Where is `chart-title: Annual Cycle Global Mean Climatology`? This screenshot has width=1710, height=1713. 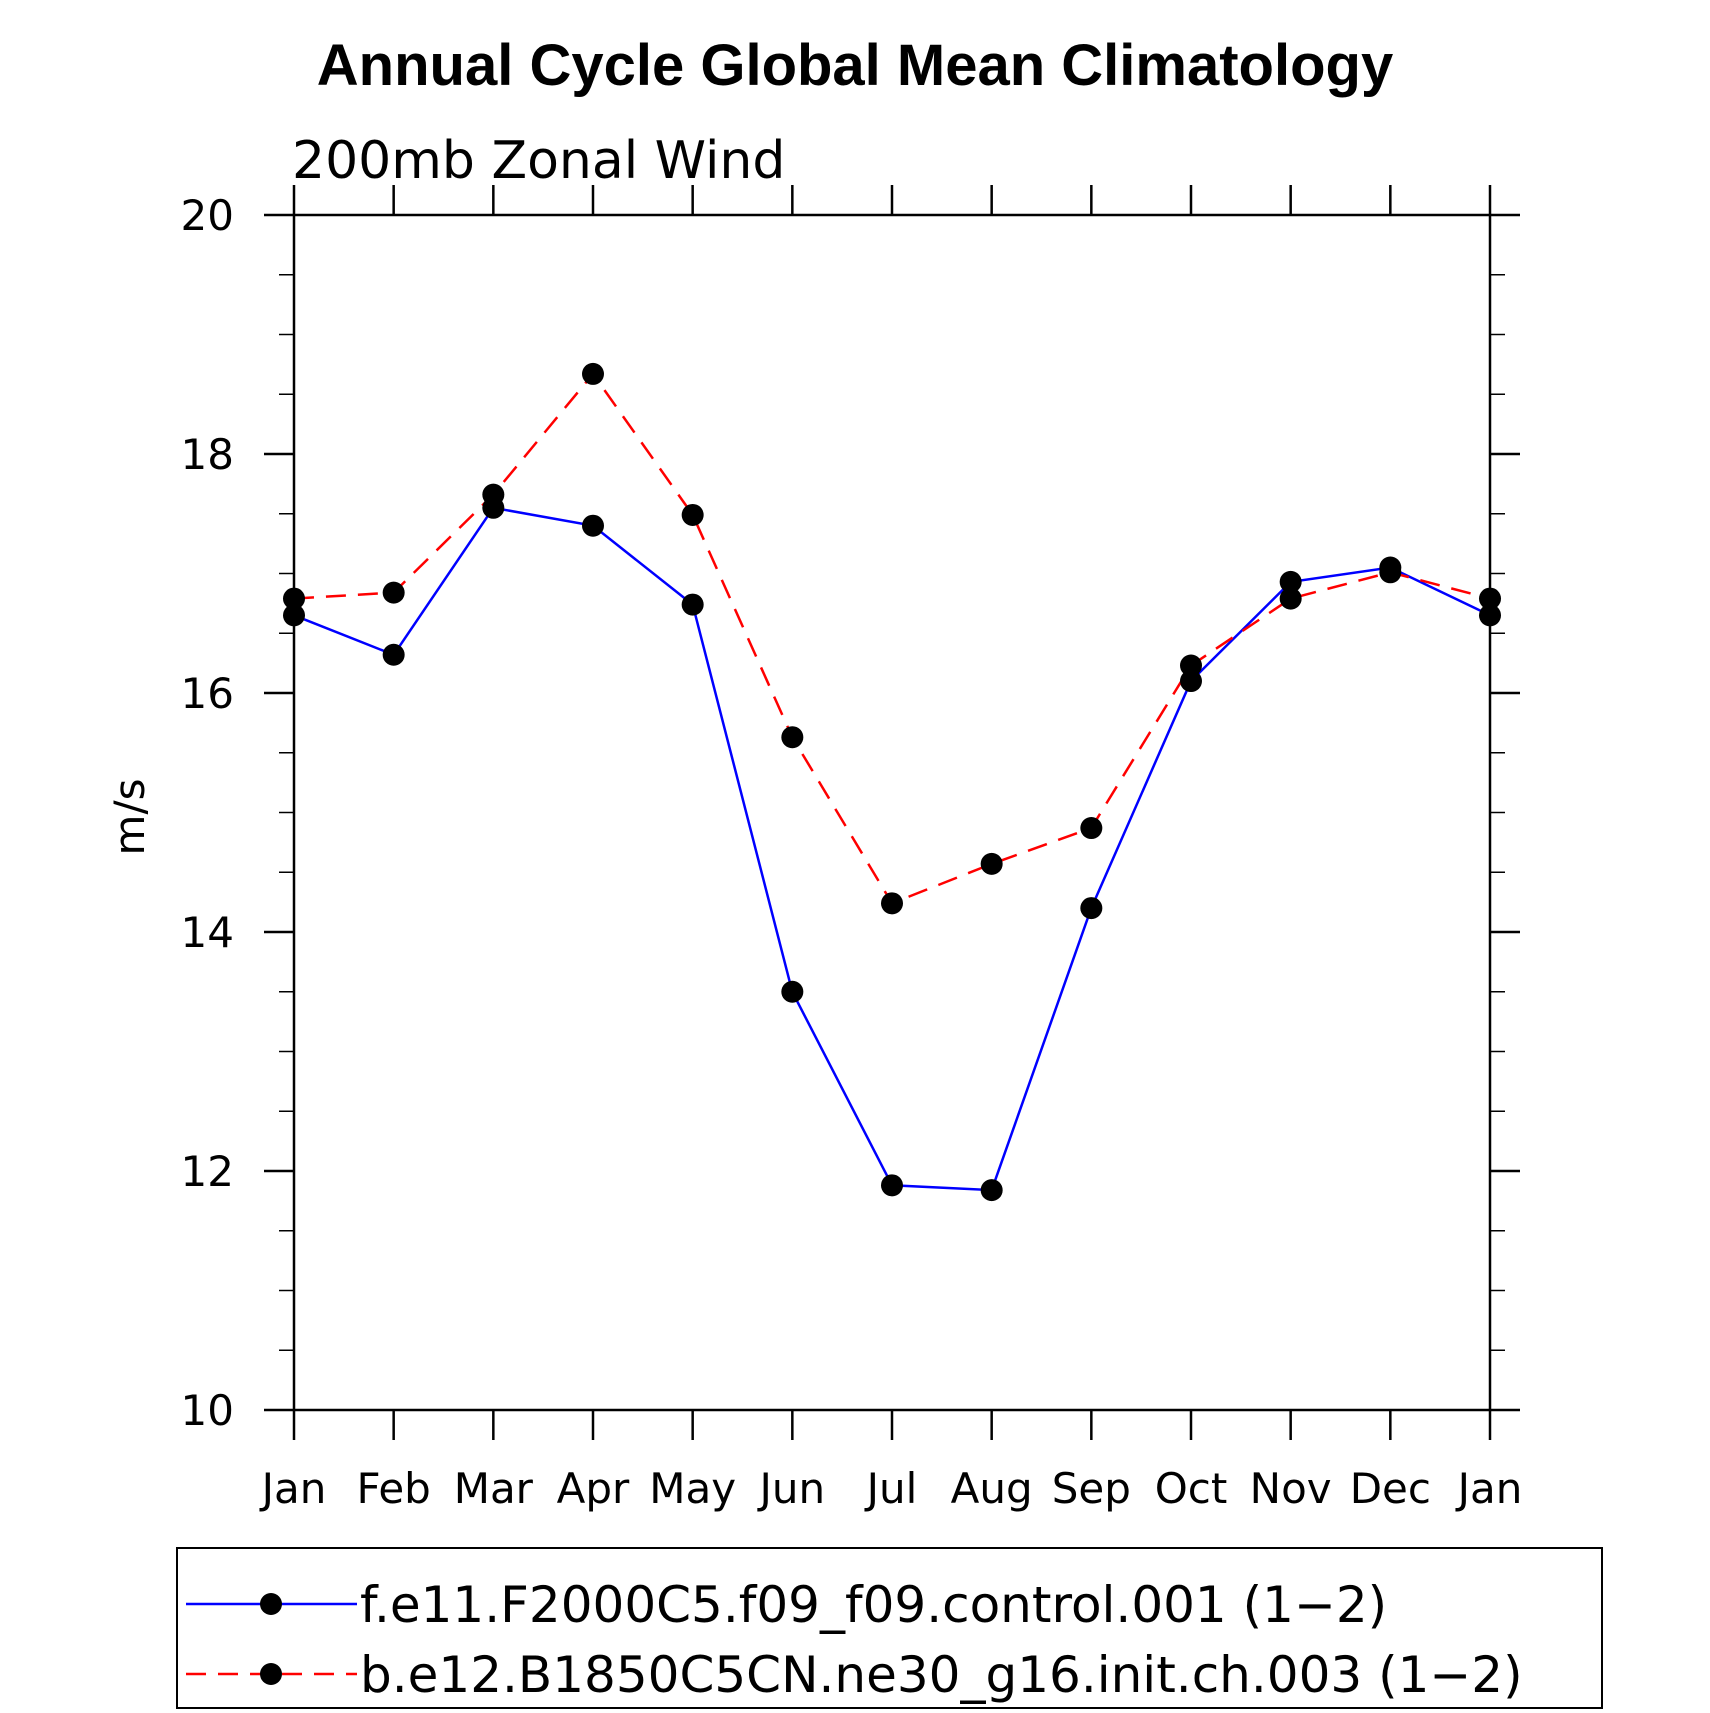
chart-title: Annual Cycle Global Mean Climatology is located at coordinates (855, 65).